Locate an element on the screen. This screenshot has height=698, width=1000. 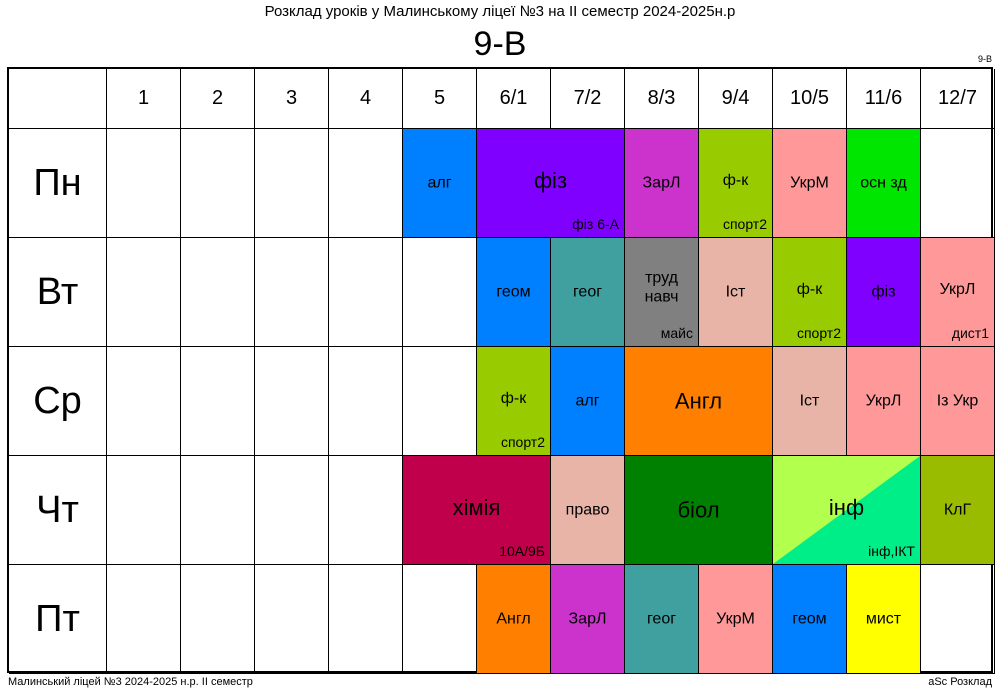
period-header: 7/2 is located at coordinates (588, 99).